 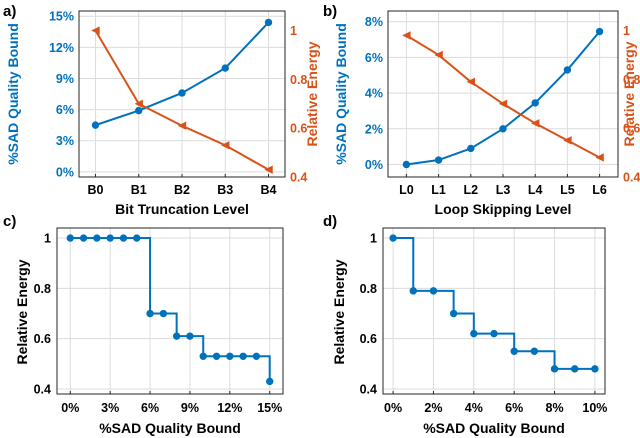 What do you see at coordinates (514, 408) in the screenshot?
I see `x-tick-6%: 6%` at bounding box center [514, 408].